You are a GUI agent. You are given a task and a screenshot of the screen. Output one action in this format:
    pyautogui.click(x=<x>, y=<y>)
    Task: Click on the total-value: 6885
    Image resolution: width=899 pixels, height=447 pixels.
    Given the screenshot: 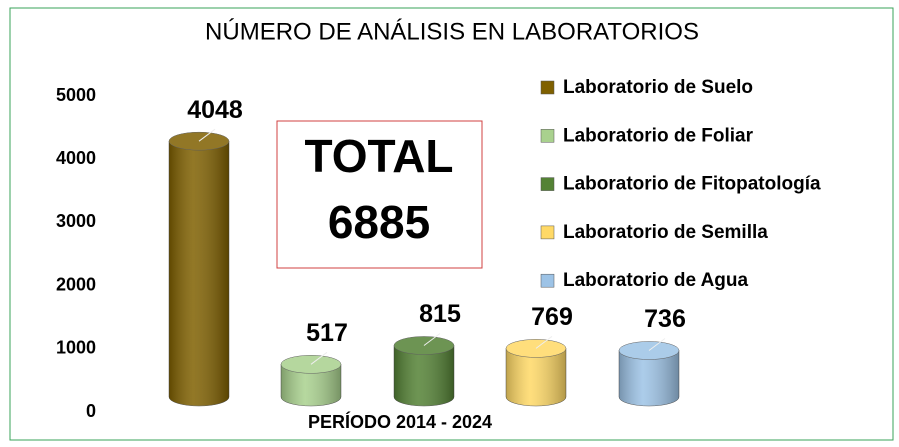 What is the action you would take?
    pyautogui.click(x=379, y=222)
    